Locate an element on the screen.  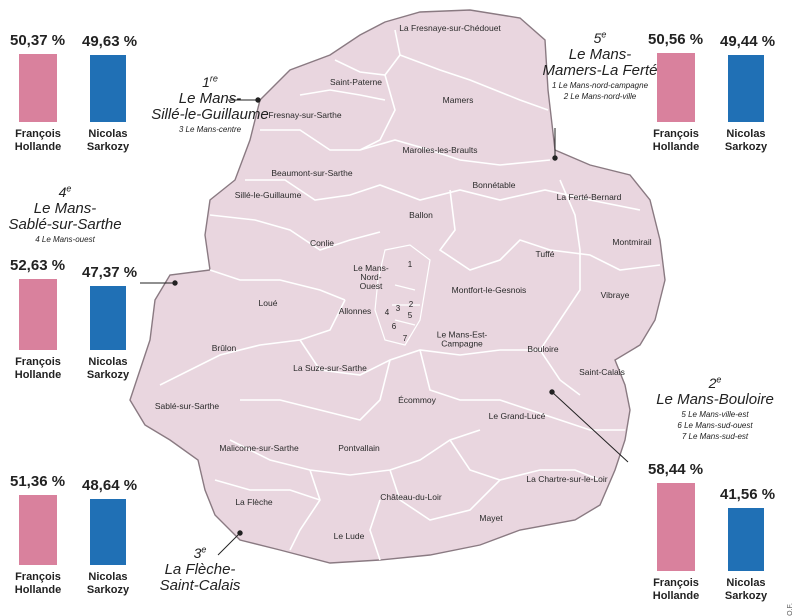
circ-5-name: Le Mans- Mamers-La Ferté is located at coordinates (600, 63).